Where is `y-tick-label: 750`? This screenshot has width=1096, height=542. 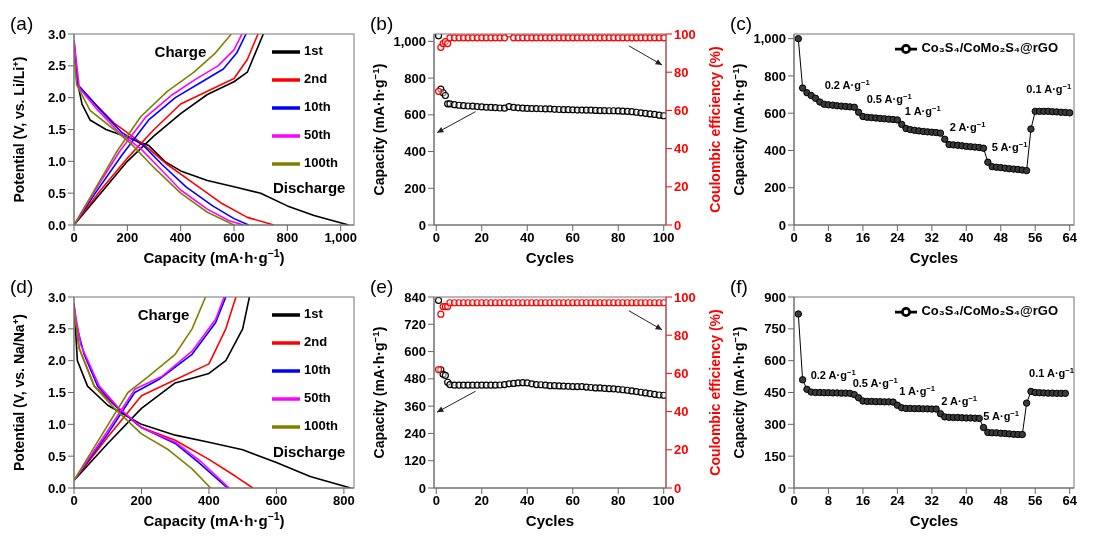
y-tick-label: 750 is located at coordinates (775, 329).